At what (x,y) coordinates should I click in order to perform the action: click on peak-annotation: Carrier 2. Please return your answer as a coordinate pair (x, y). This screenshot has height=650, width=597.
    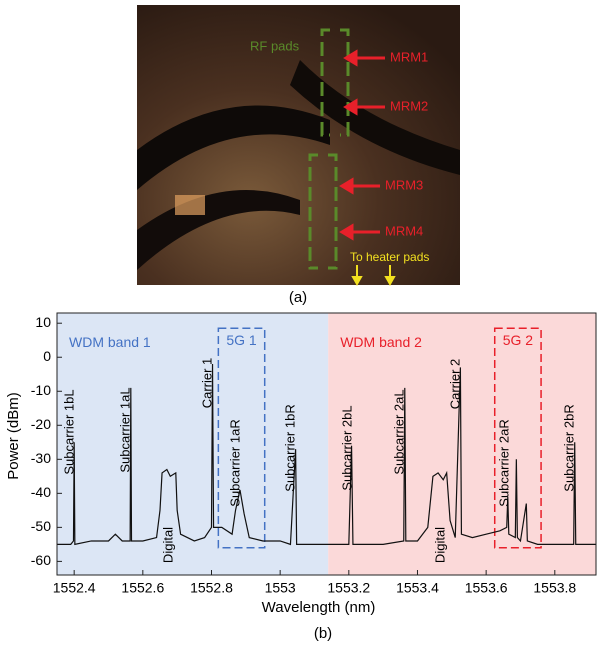
    Looking at the image, I should click on (454, 384).